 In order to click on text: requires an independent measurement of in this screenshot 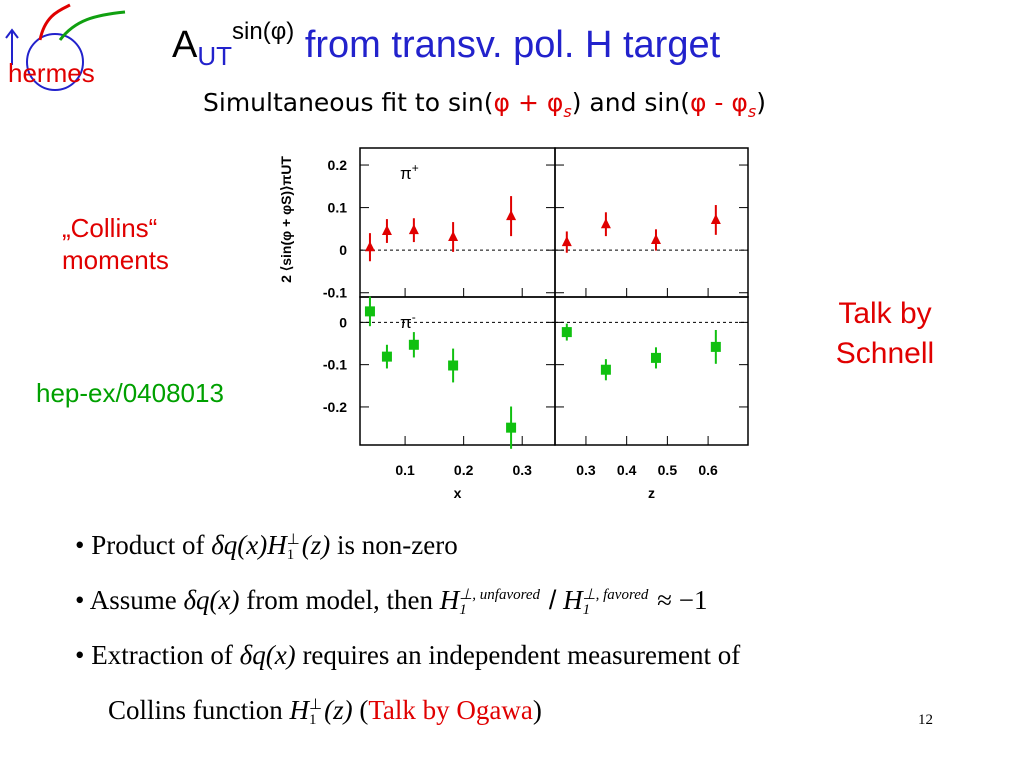, I will do `click(521, 655)`.